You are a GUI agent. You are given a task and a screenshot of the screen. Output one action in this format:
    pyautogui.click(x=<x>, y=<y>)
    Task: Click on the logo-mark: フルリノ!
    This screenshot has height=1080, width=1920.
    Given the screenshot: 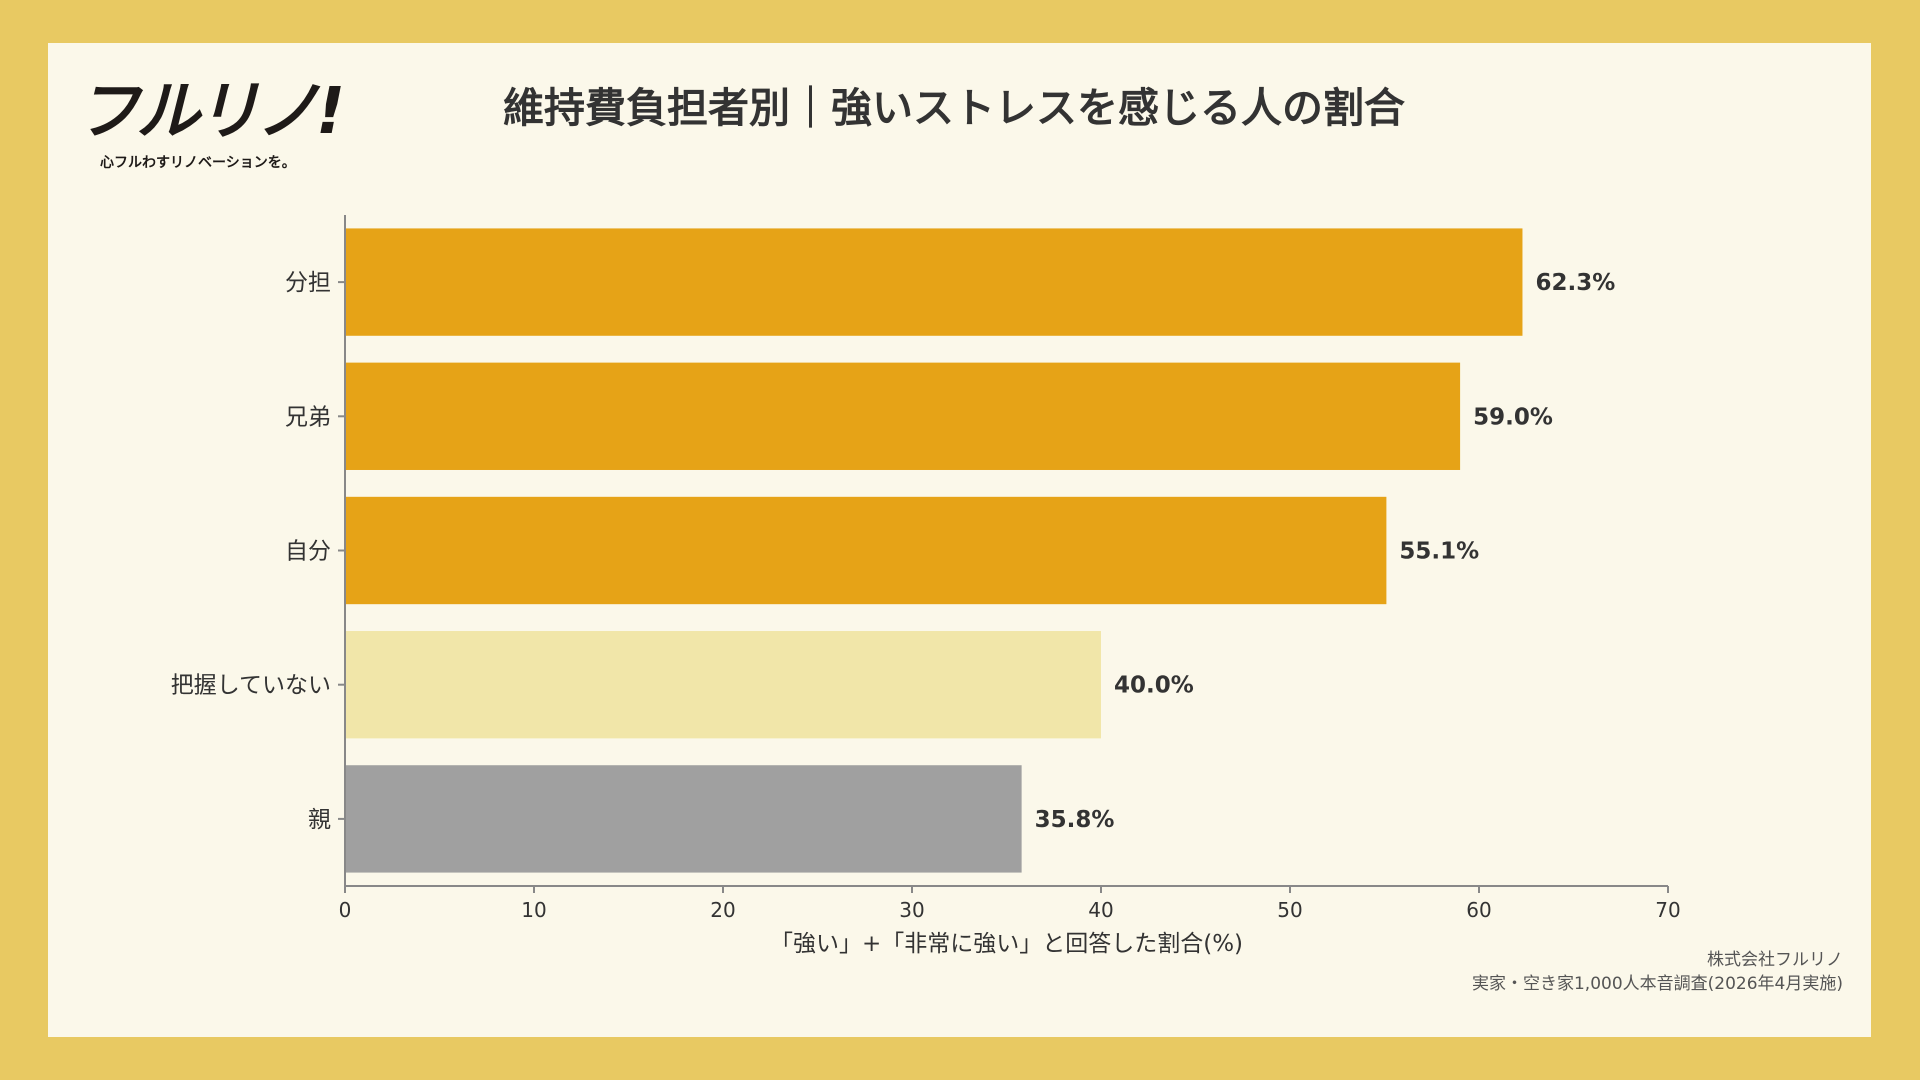 What is the action you would take?
    pyautogui.click(x=210, y=112)
    